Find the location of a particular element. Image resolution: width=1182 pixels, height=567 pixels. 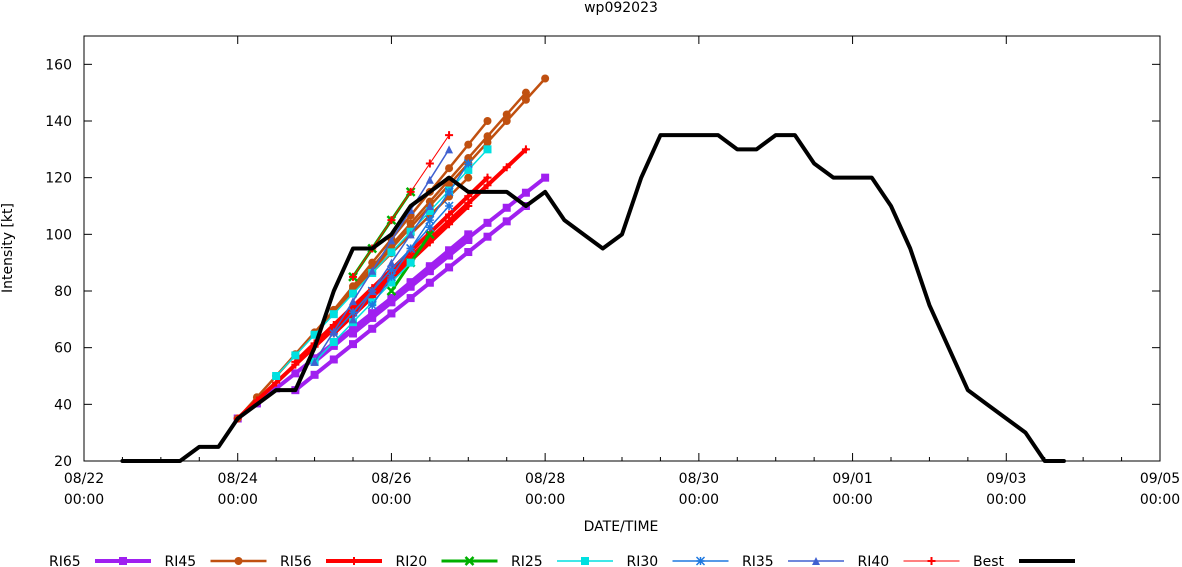

legend-label: RI56 is located at coordinates (296, 560).